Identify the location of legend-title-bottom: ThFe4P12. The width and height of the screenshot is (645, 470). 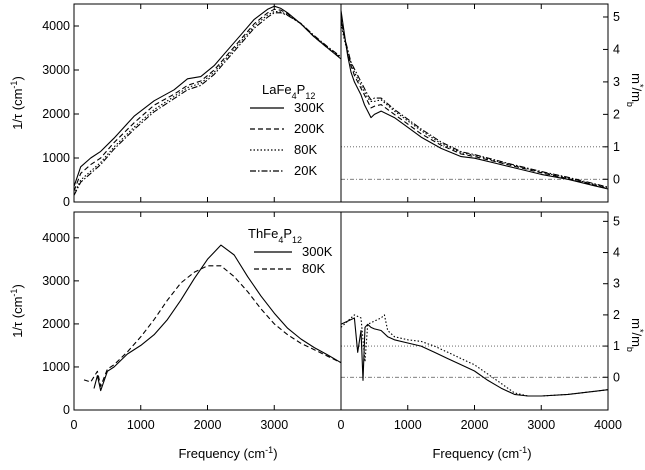
(275, 235).